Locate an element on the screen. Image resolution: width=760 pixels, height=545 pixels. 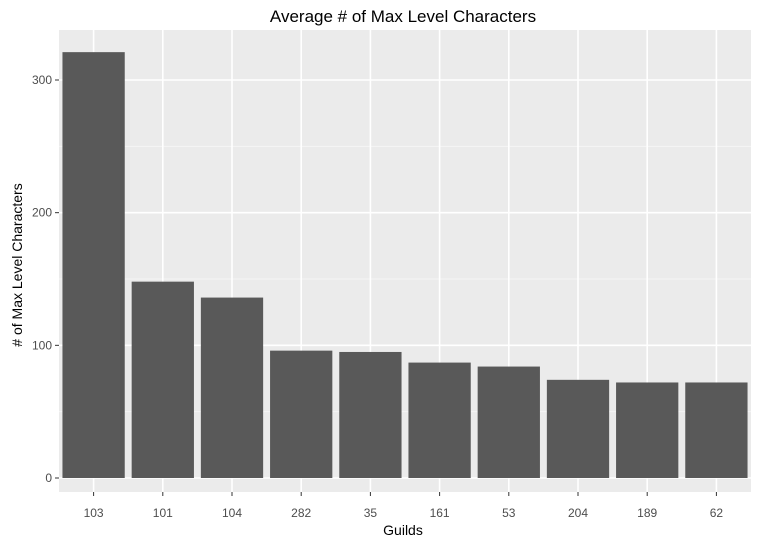
x-tick-label: 62 is located at coordinates (717, 513).